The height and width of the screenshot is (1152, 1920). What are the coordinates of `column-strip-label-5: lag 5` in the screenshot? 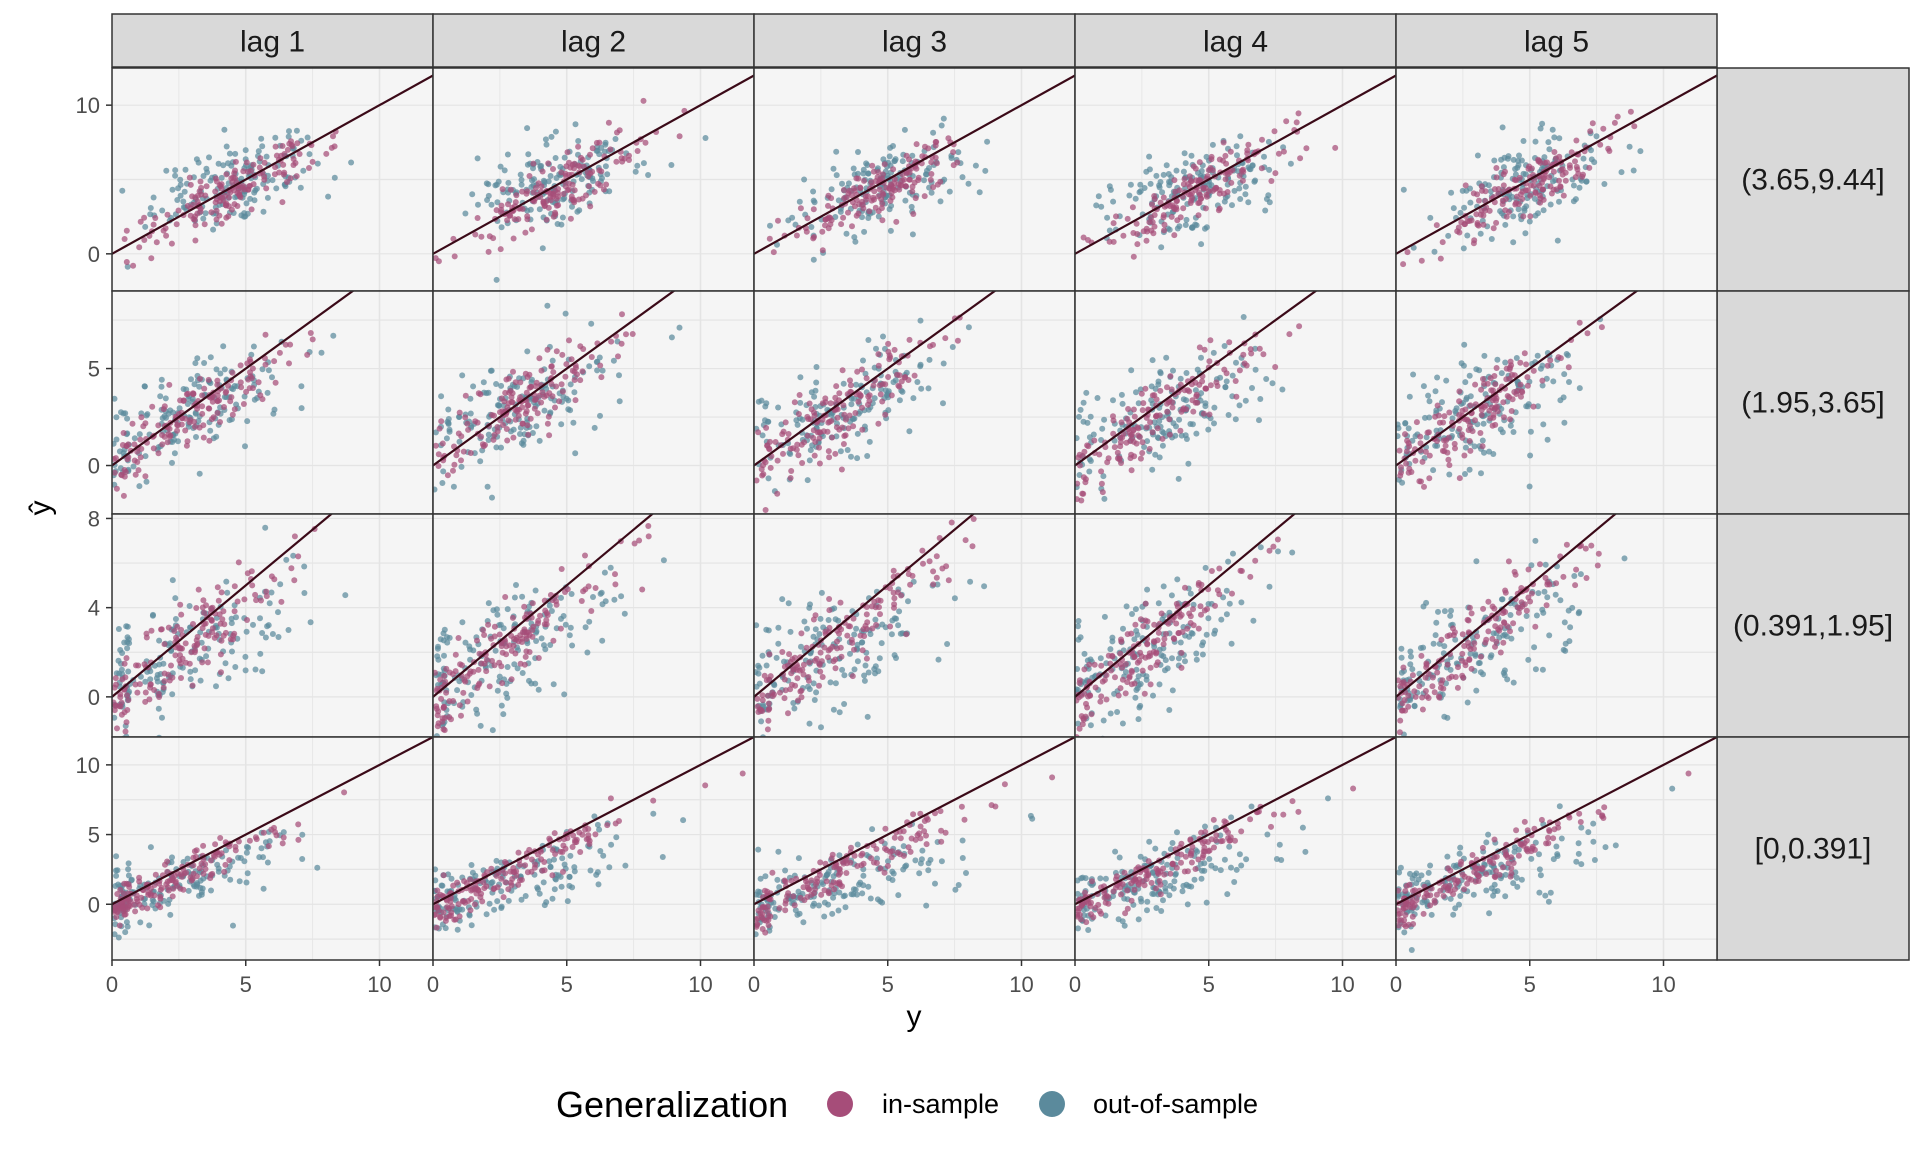 It's located at (1556, 42).